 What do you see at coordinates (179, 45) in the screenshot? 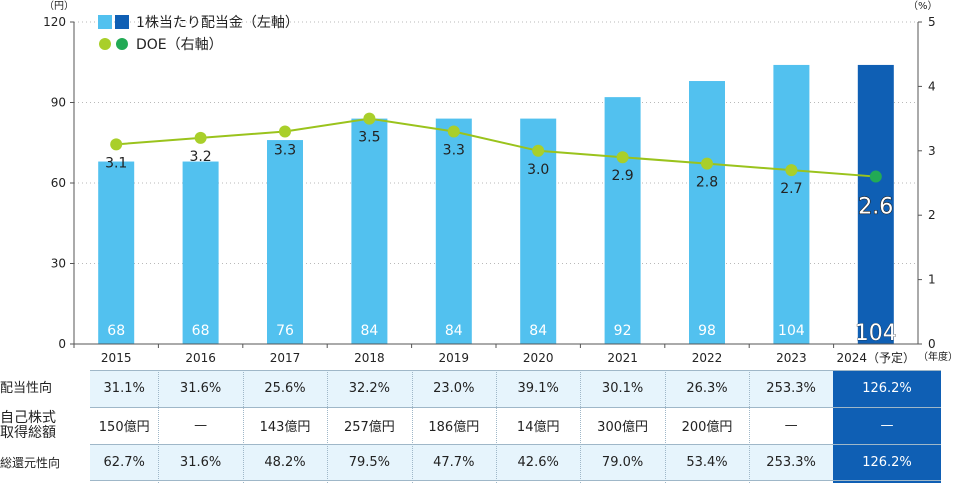
I see `legend-label-line: DOE（右軸）` at bounding box center [179, 45].